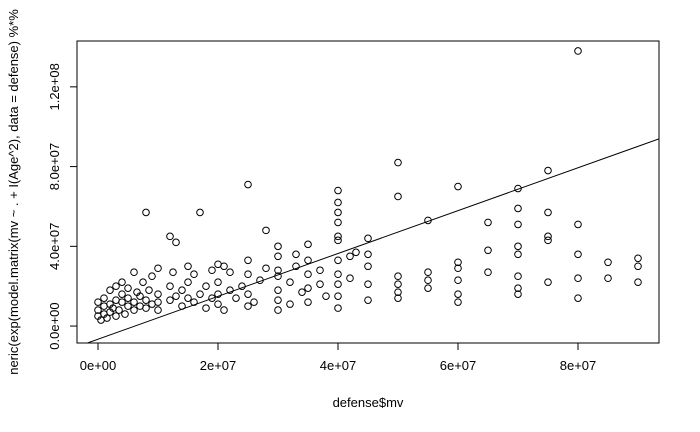  Describe the element at coordinates (458, 365) in the screenshot. I see `x-tick-label: 6e+07` at that location.